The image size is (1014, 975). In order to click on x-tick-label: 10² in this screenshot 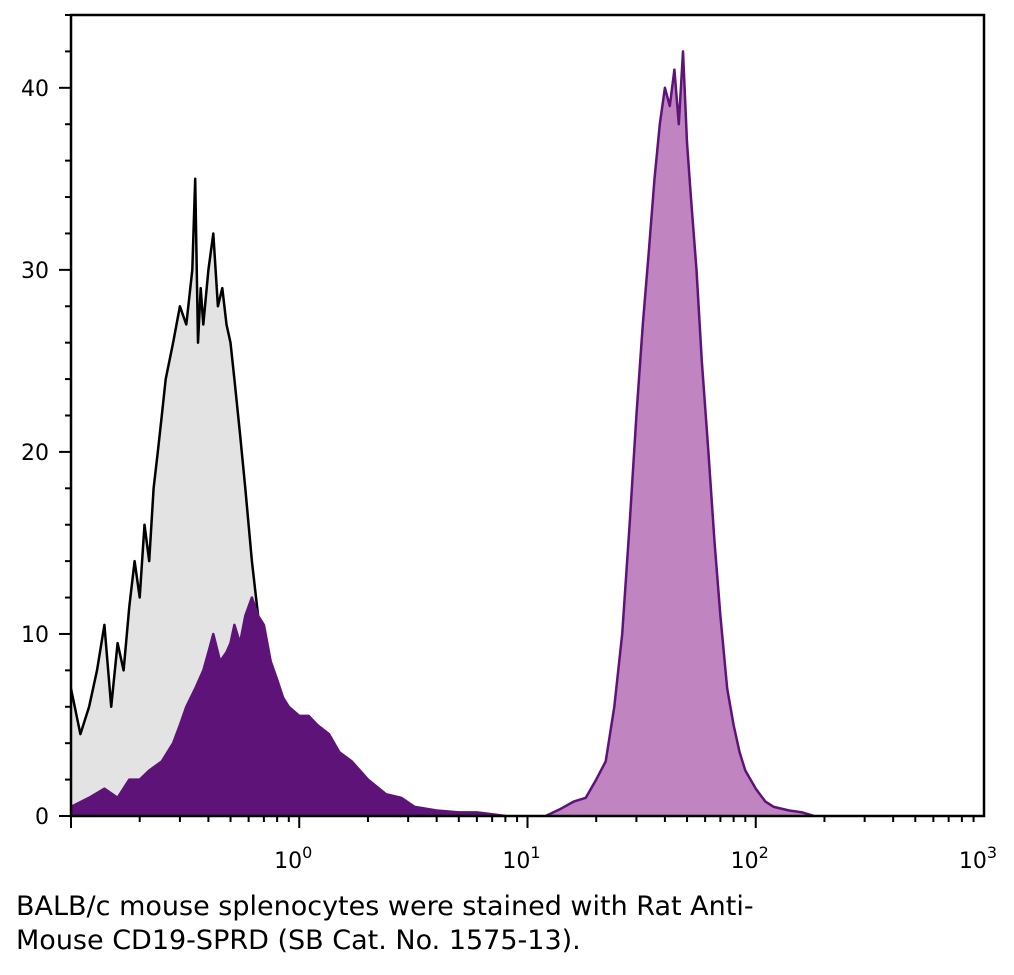, I will do `click(750, 858)`.